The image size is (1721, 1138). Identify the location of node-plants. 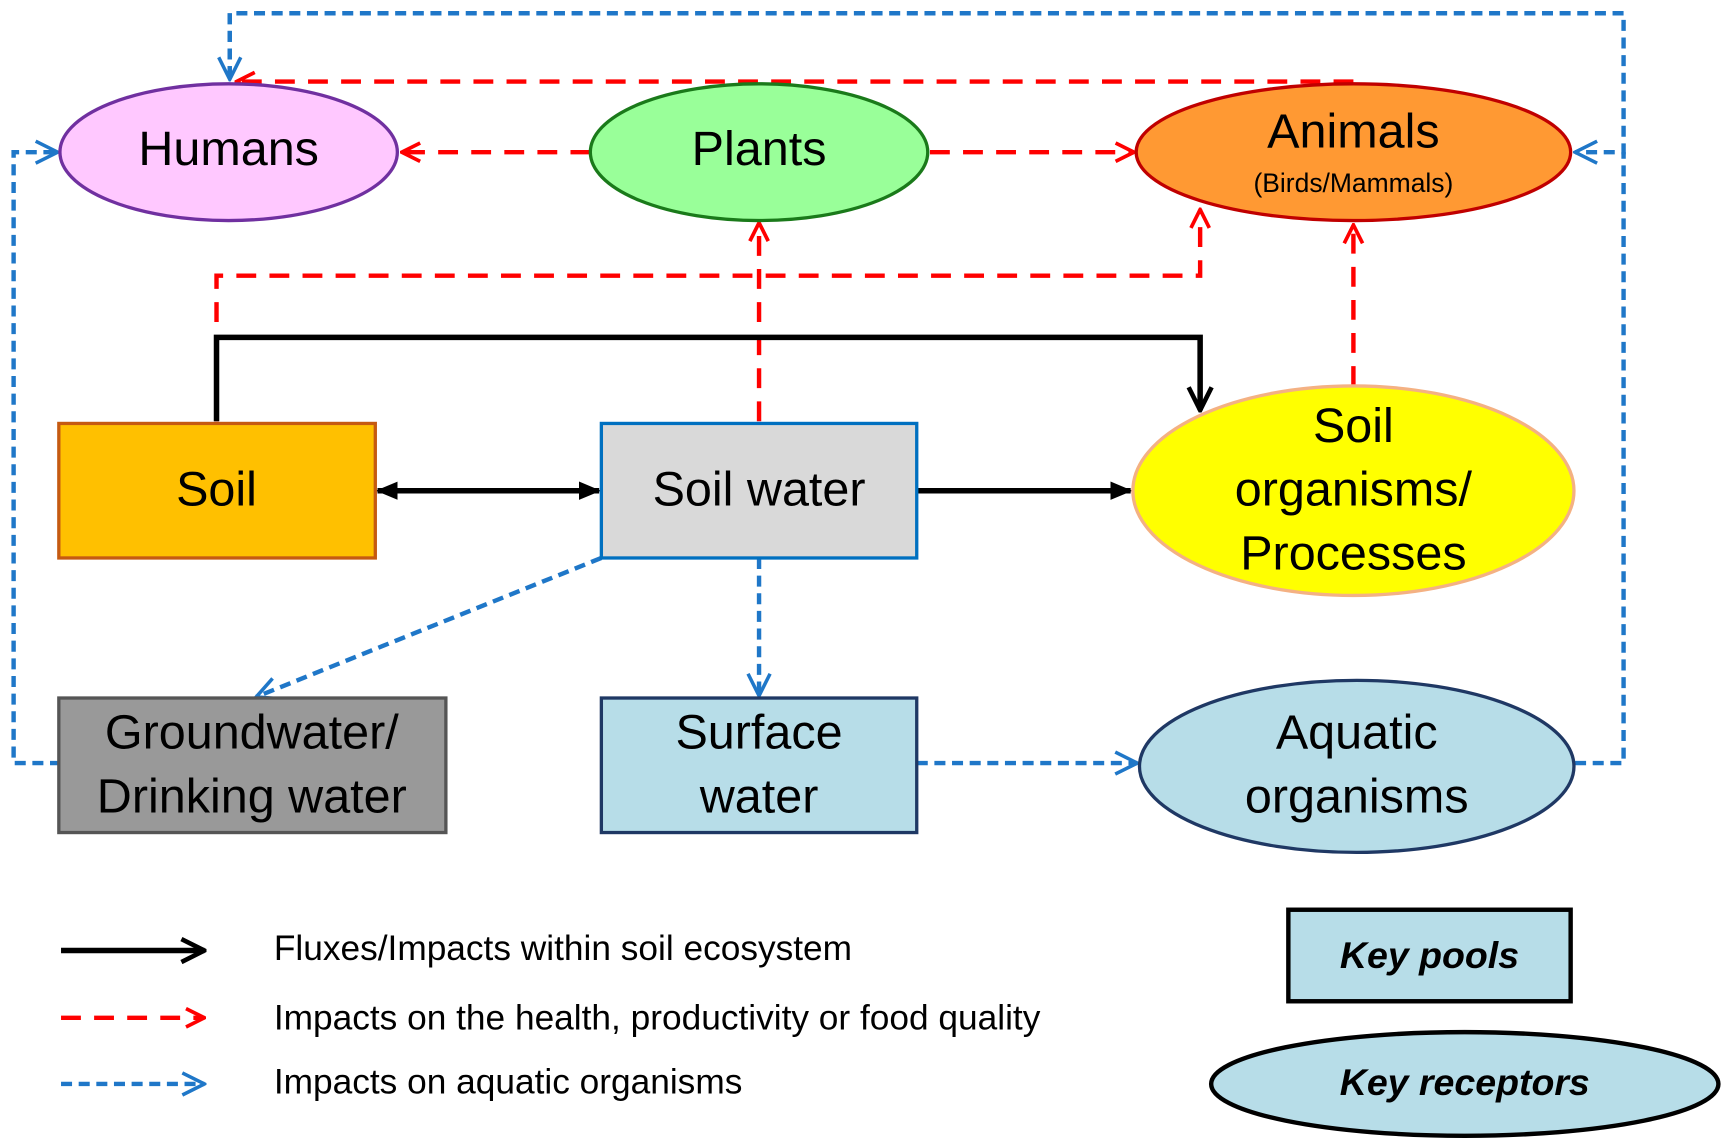
(759, 152).